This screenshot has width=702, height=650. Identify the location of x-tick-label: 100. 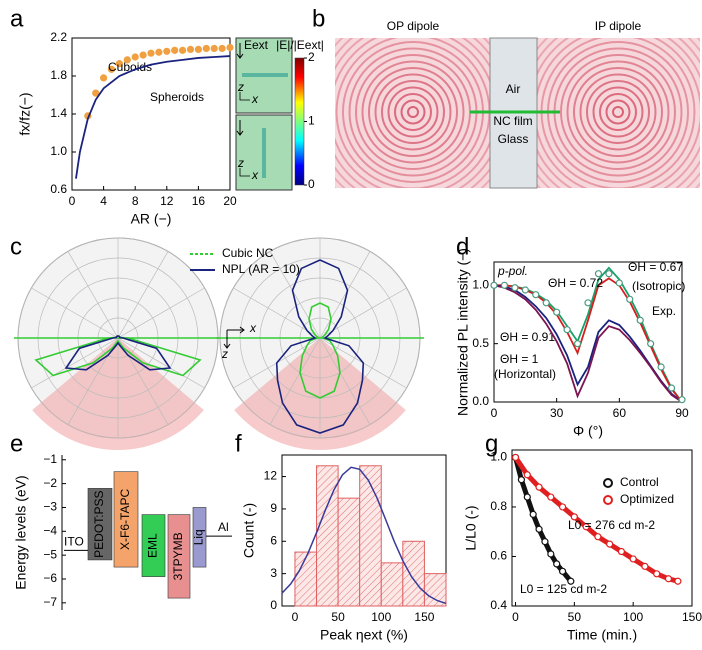
(633, 617).